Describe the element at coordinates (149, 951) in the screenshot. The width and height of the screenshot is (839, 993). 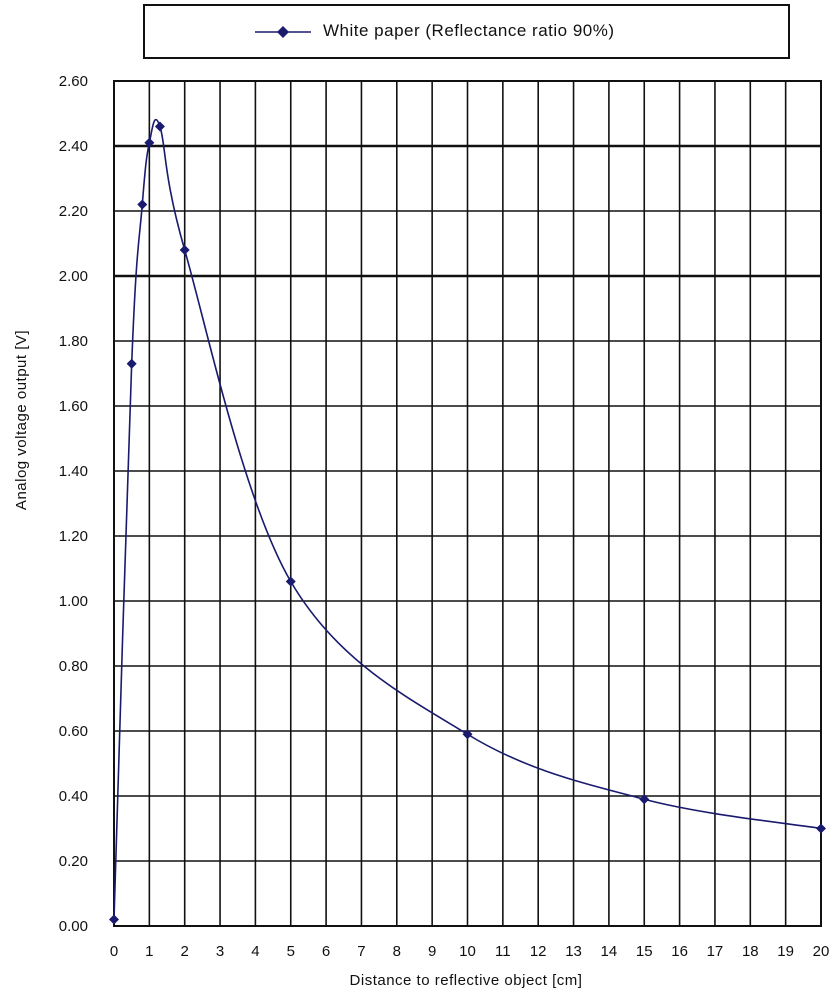
I see `x-tick-label: 1` at that location.